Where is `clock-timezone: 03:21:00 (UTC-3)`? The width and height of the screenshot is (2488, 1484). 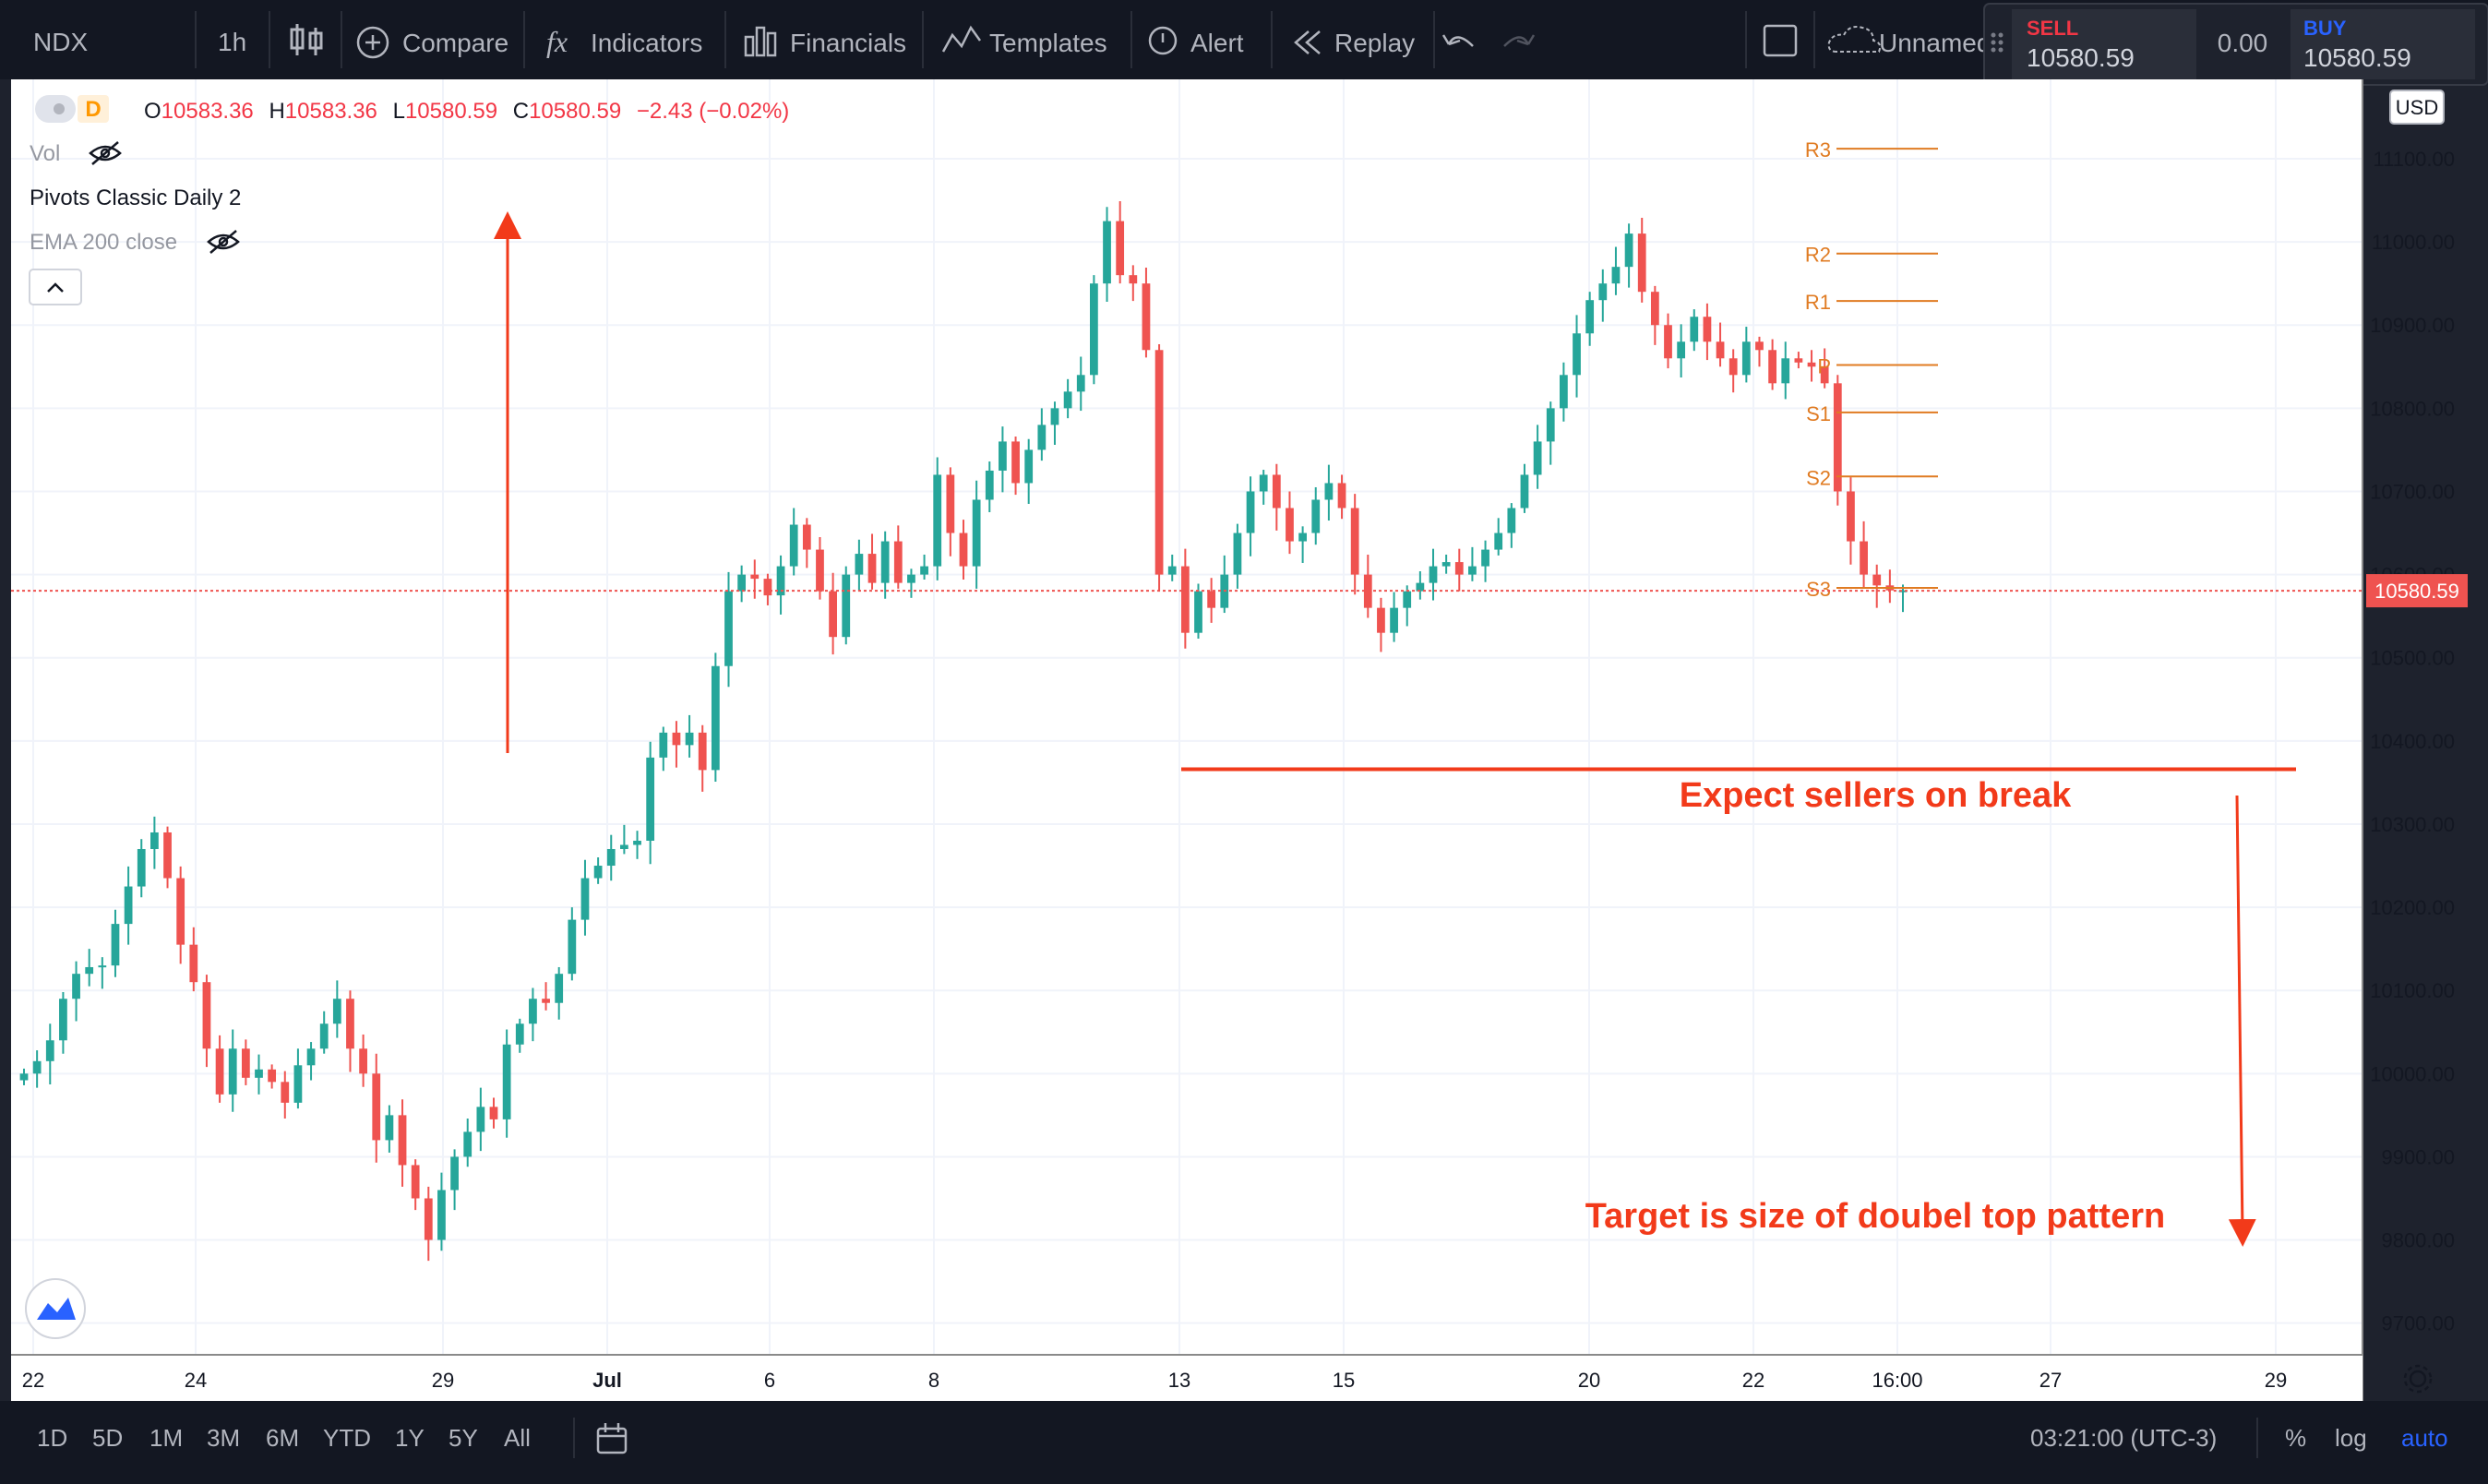
clock-timezone: 03:21:00 (UTC-3) is located at coordinates (2123, 1438).